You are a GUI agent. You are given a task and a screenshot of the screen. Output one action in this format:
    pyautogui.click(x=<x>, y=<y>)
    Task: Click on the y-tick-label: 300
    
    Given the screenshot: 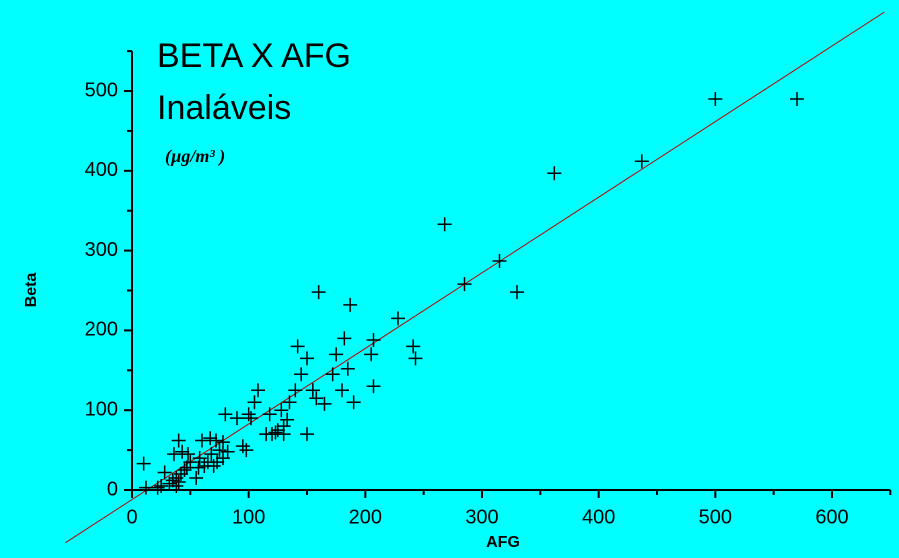 What is the action you would take?
    pyautogui.click(x=101, y=250)
    